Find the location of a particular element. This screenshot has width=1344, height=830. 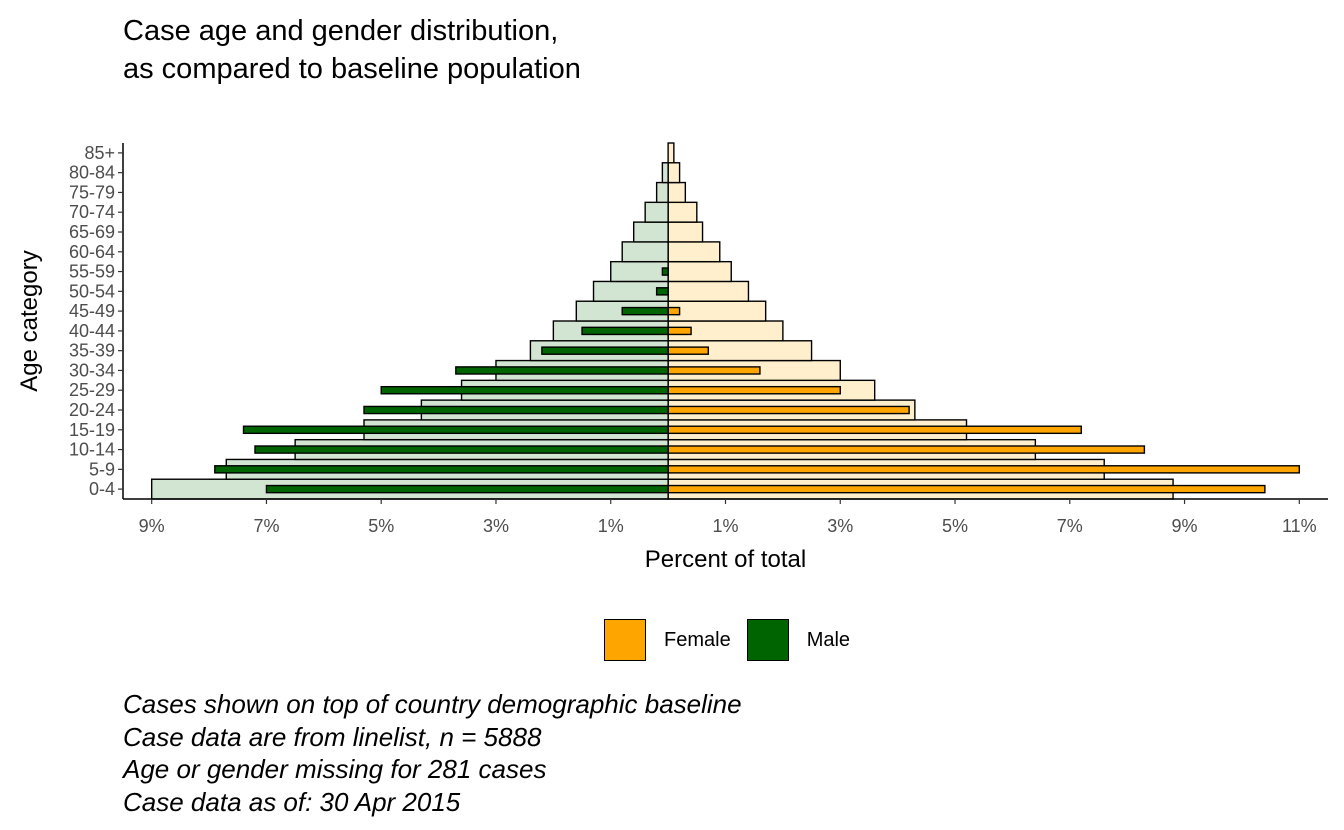

chart-title-line-1: Case age and gender distribution, is located at coordinates (341, 31).